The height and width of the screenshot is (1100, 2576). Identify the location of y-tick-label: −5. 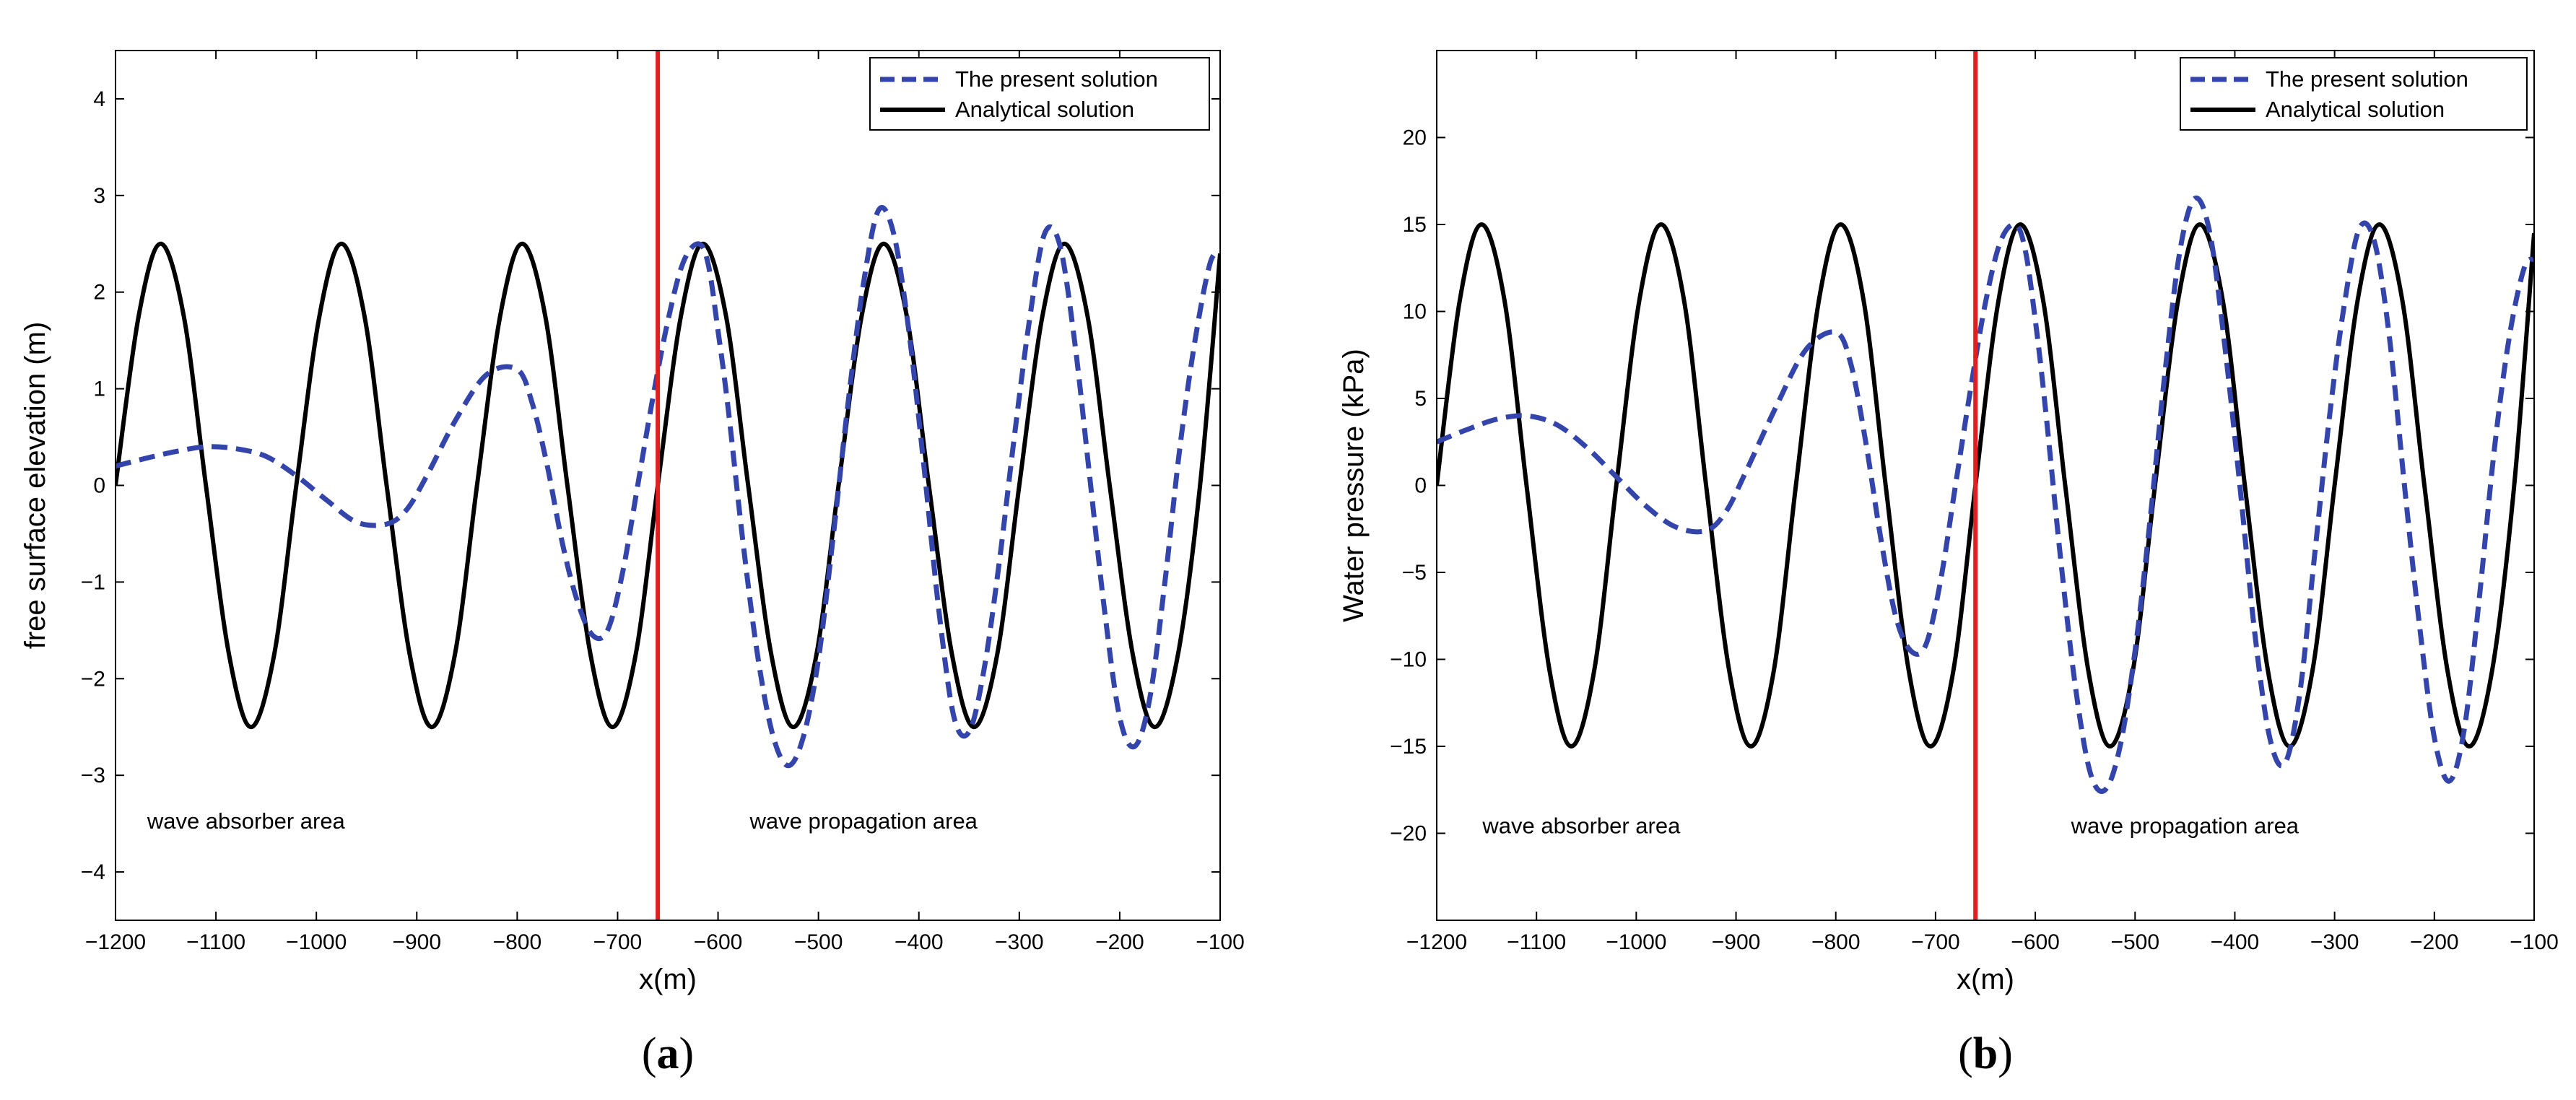
(1414, 573).